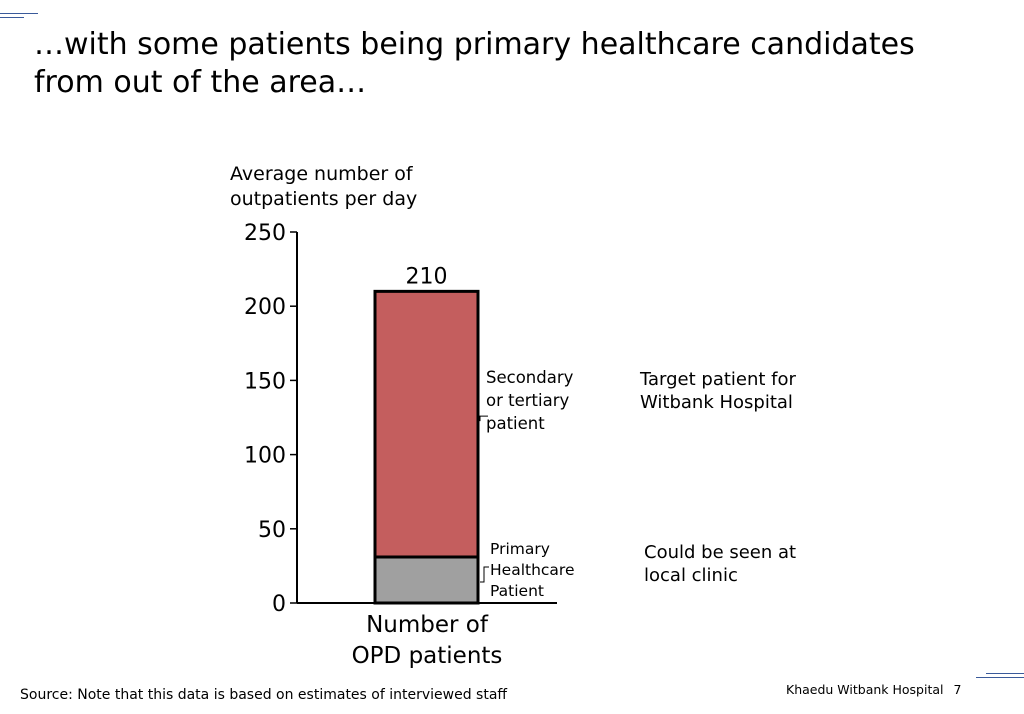 This screenshot has width=1024, height=714. I want to click on footer-org: Khaedu Witbank Hospital, so click(865, 689).